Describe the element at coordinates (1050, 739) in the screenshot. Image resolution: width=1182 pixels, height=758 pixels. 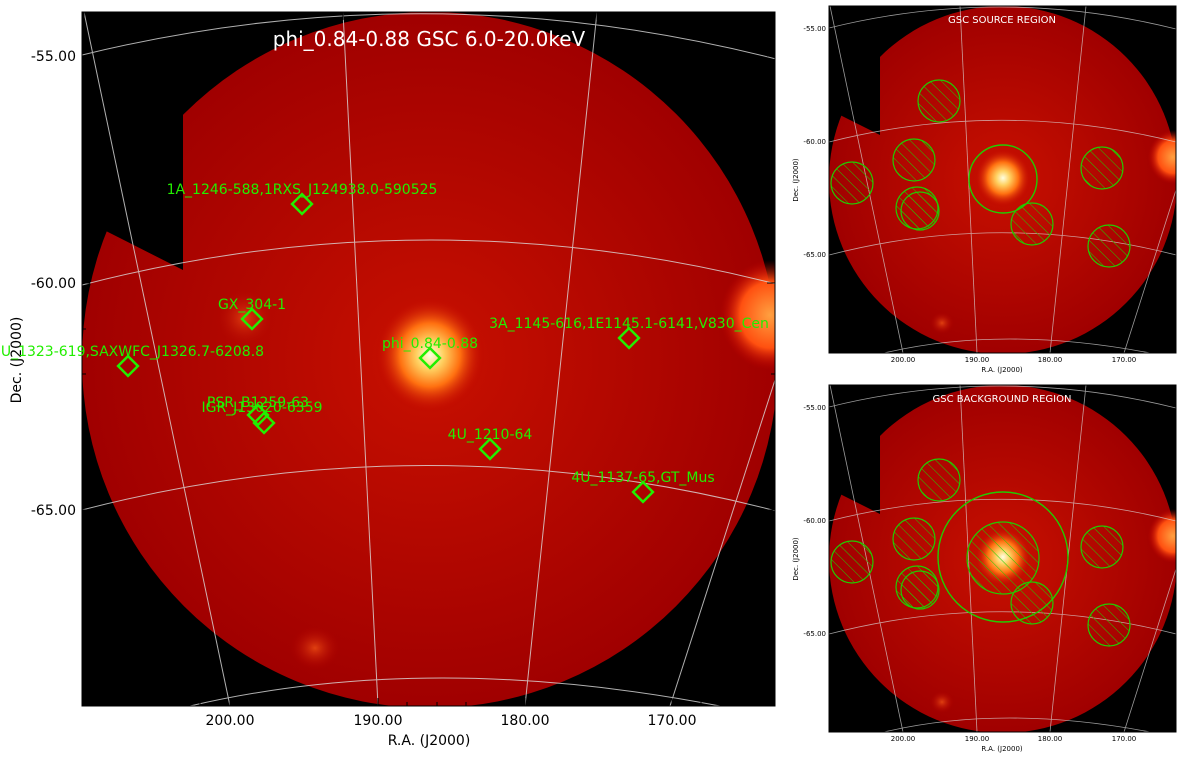
I see `background-xtick-label: 180.00` at that location.